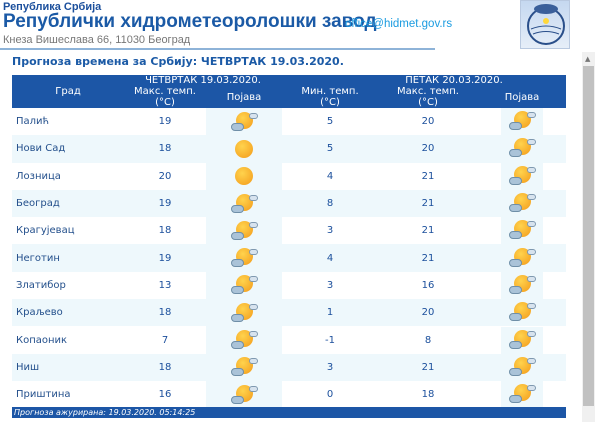 This screenshot has height=422, width=600. What do you see at coordinates (68, 91) in the screenshot?
I see `col-city: Град` at bounding box center [68, 91].